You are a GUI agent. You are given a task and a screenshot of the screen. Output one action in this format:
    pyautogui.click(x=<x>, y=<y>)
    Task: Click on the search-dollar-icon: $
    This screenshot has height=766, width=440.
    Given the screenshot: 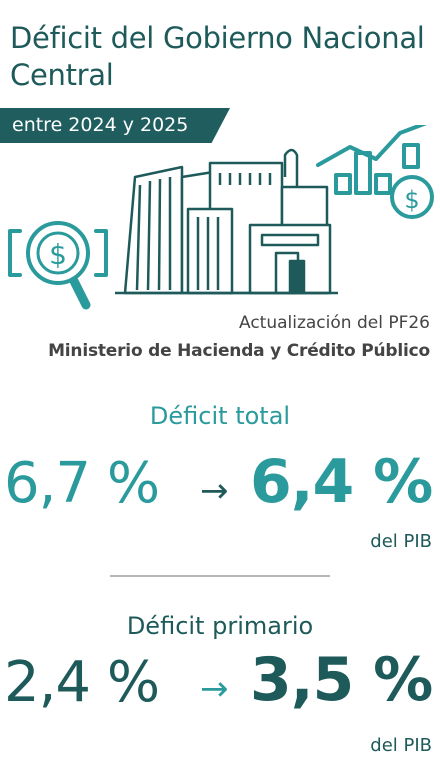 What is the action you would take?
    pyautogui.click(x=58, y=265)
    